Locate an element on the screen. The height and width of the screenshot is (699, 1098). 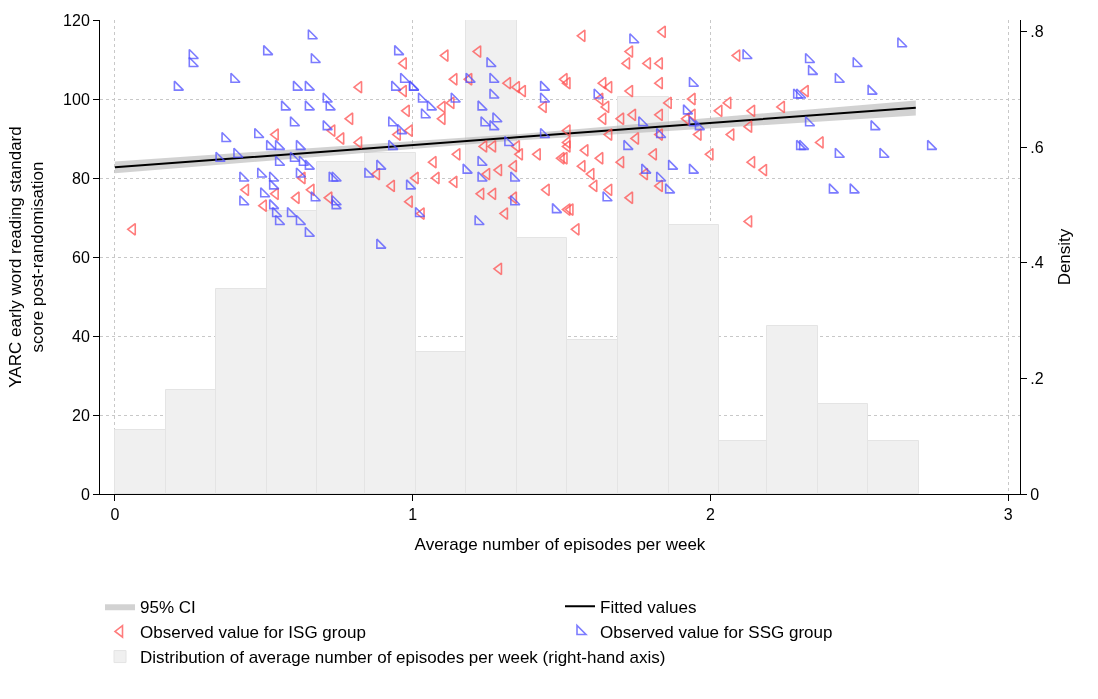
y-tick-label: 60 is located at coordinates (81, 257).